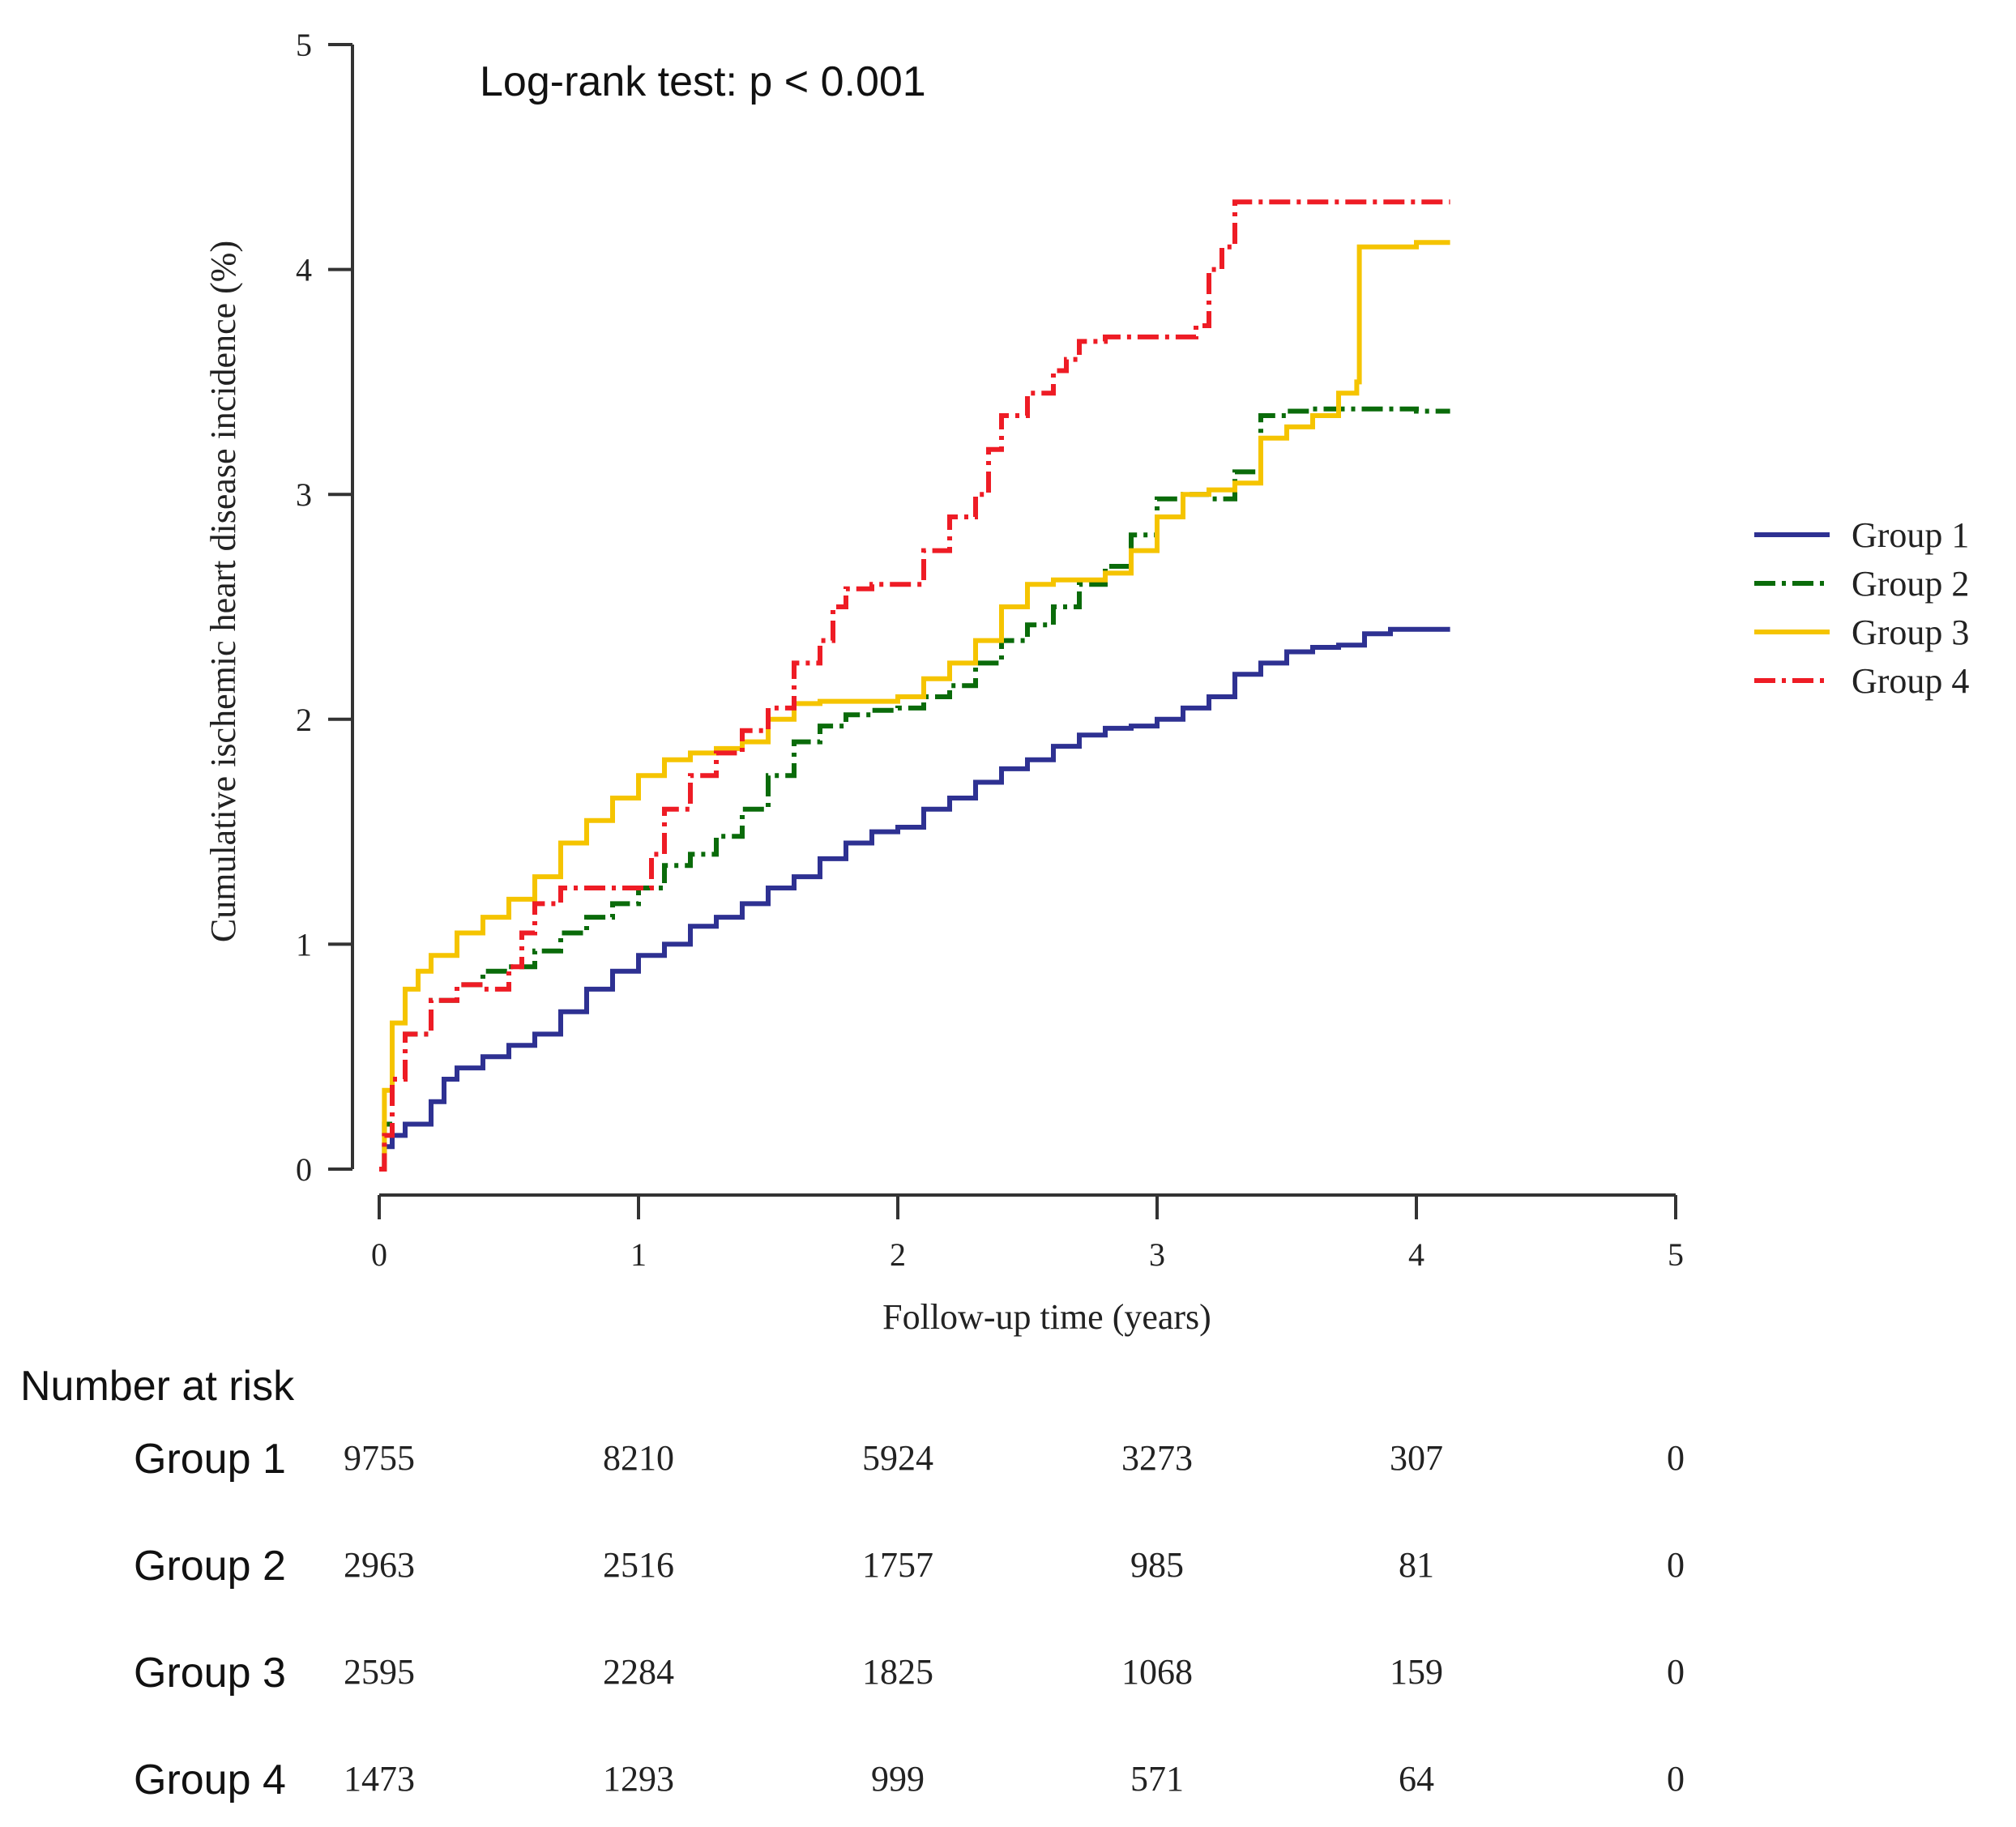 Image resolution: width=2016 pixels, height=1827 pixels. Describe the element at coordinates (157, 1386) in the screenshot. I see `risk-table-title: Number at risk` at that location.